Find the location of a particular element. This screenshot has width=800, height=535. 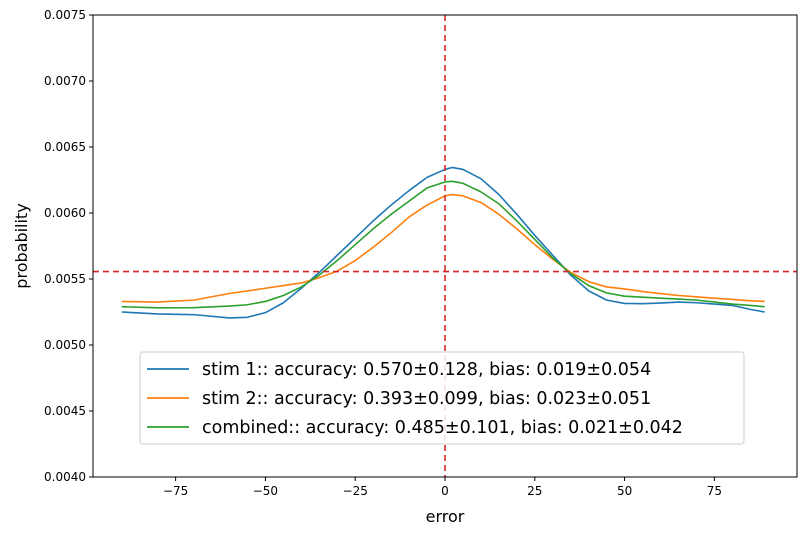

x-tick-label: 25 is located at coordinates (534, 491).